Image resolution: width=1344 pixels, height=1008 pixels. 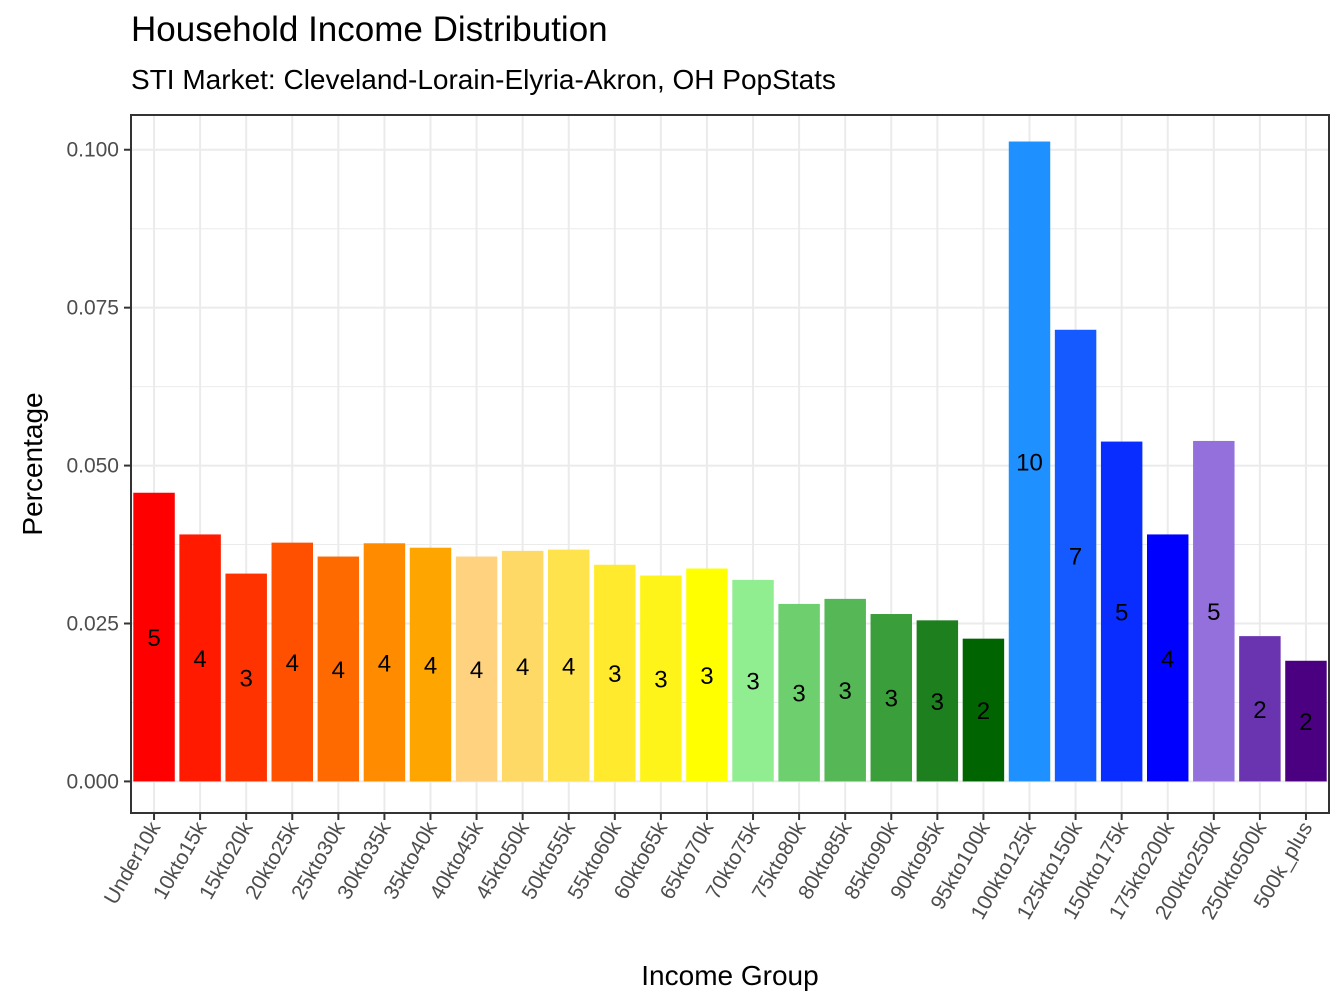 I want to click on bar-90kto95k, so click(x=937, y=701).